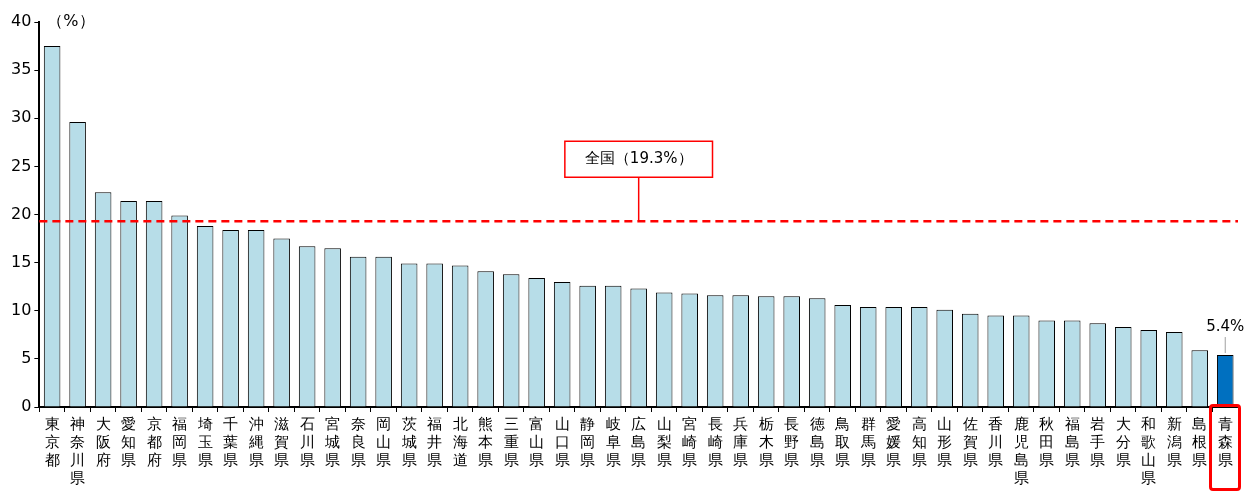 This screenshot has height=499, width=1252. What do you see at coordinates (715, 441) in the screenshot?
I see `x-tick-label: 長崎県` at bounding box center [715, 441].